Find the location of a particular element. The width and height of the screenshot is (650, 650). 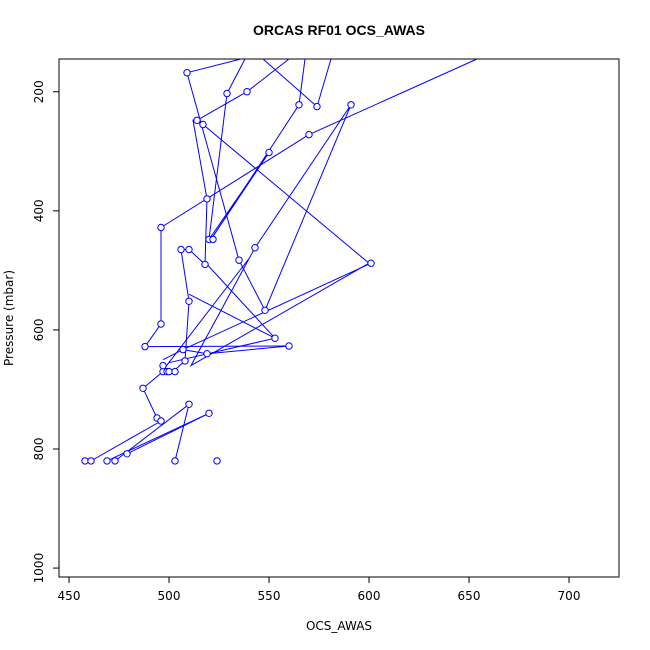

y-tick-label-600: 600 is located at coordinates (39, 329).